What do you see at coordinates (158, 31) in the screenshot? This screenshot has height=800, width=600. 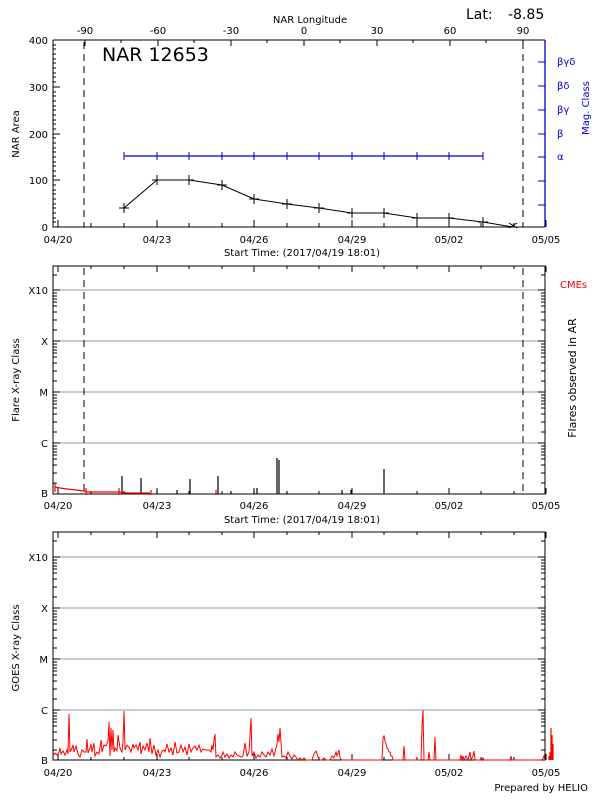 I see `svg-text: -60` at bounding box center [158, 31].